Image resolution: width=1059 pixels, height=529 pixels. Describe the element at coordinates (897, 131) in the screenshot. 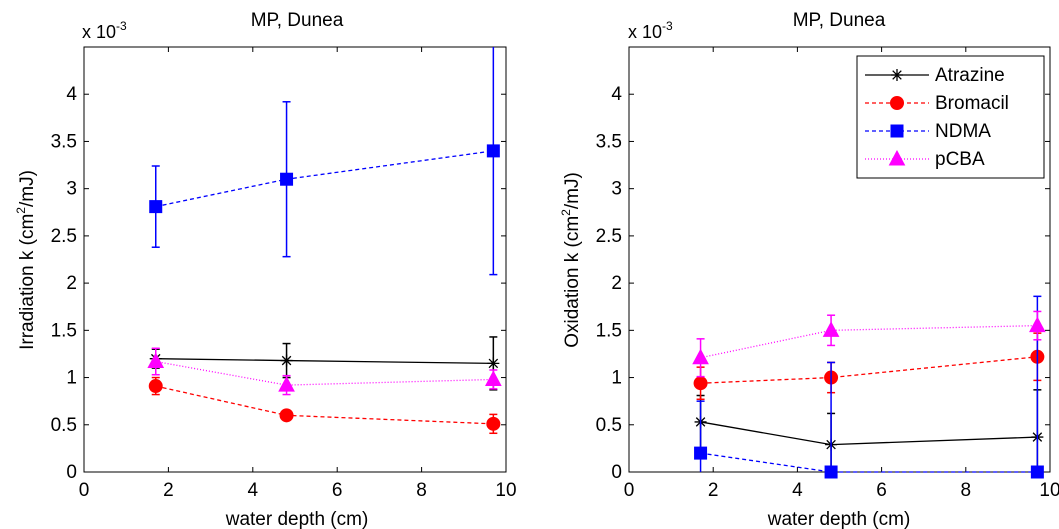

I see `legend-marker-ndma` at that location.